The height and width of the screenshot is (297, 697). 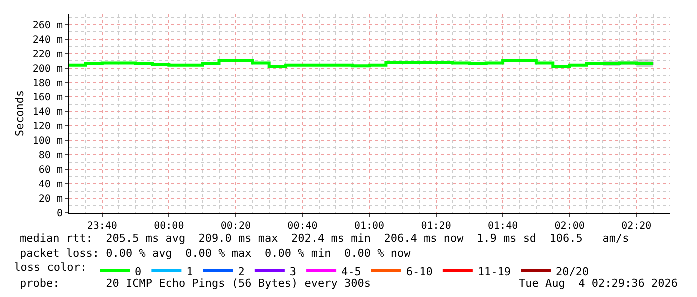 I want to click on x-tick-label: 00:20, so click(x=235, y=226).